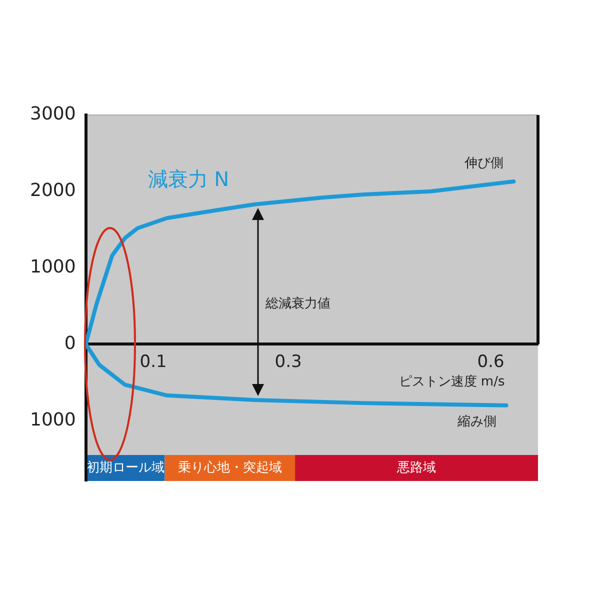  I want to click on x-tick-label: 0.3, so click(288, 362).